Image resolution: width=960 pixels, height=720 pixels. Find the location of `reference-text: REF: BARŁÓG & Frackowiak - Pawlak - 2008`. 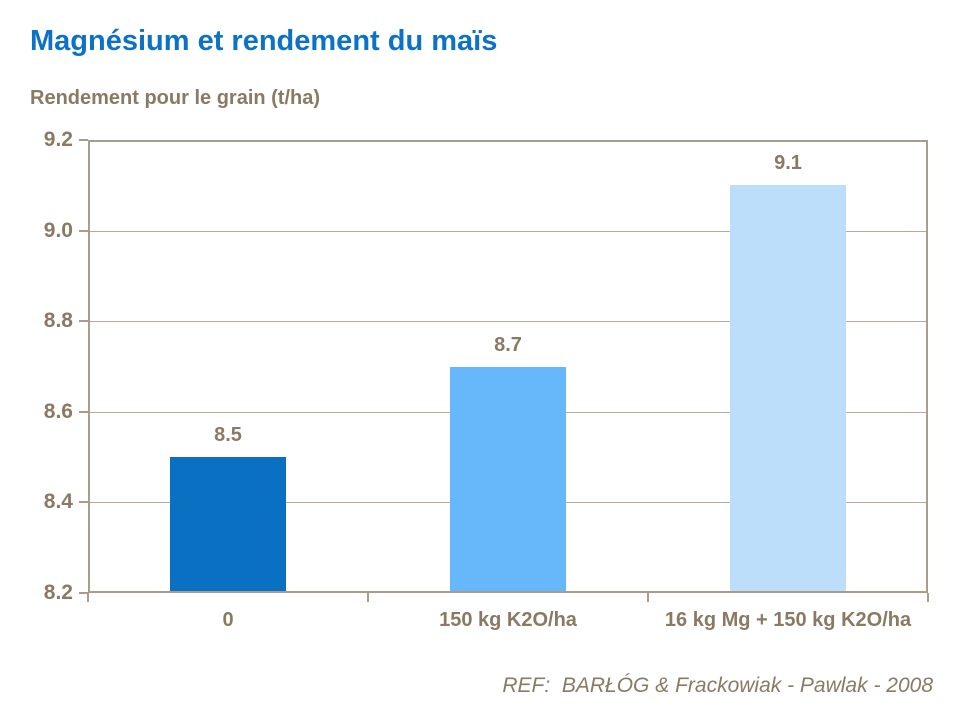

reference-text: REF: BARŁÓG & Frackowiak - Pawlak - 2008 is located at coordinates (717, 685).